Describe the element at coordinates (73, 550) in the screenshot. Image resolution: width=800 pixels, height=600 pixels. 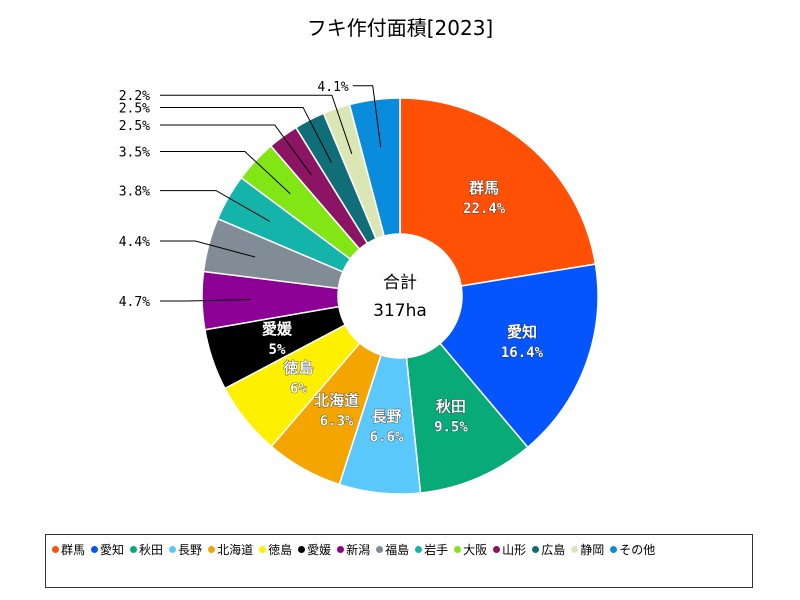
I see `legend-label-0: 群馬` at that location.